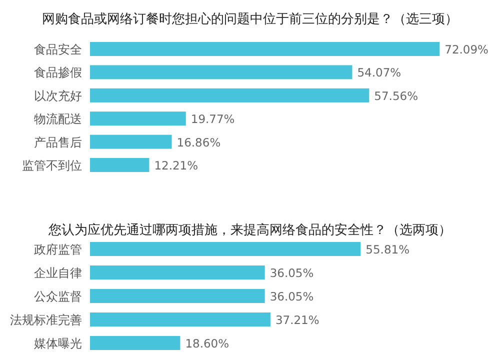  What do you see at coordinates (207, 343) in the screenshot?
I see `data-label: 18.60%` at bounding box center [207, 343].